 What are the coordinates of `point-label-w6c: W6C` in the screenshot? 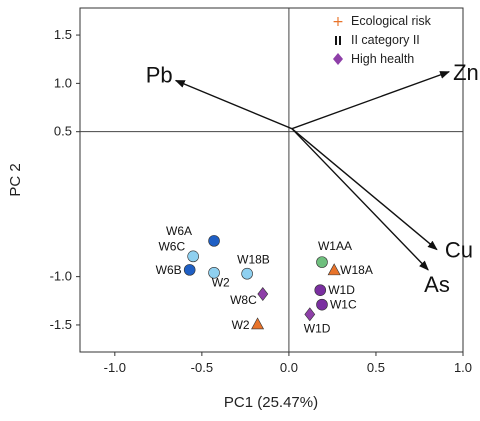 It's located at (171, 246).